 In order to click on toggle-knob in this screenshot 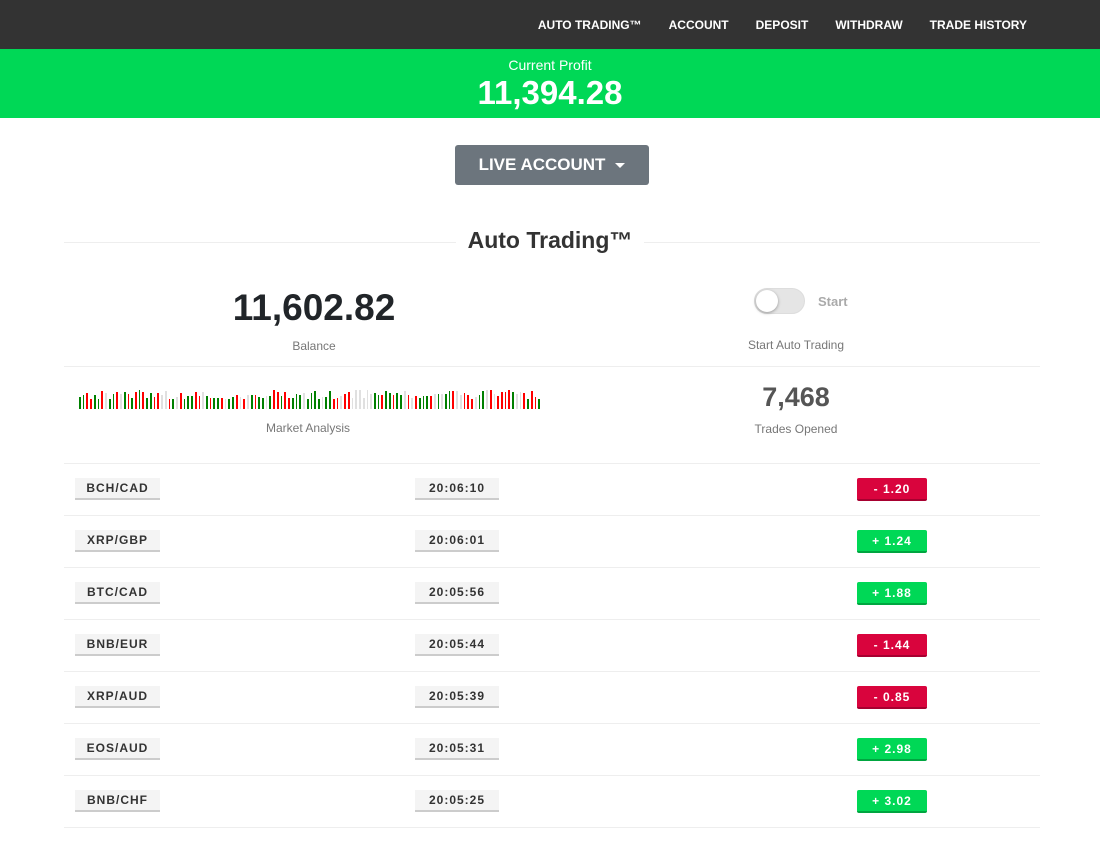, I will do `click(767, 301)`.